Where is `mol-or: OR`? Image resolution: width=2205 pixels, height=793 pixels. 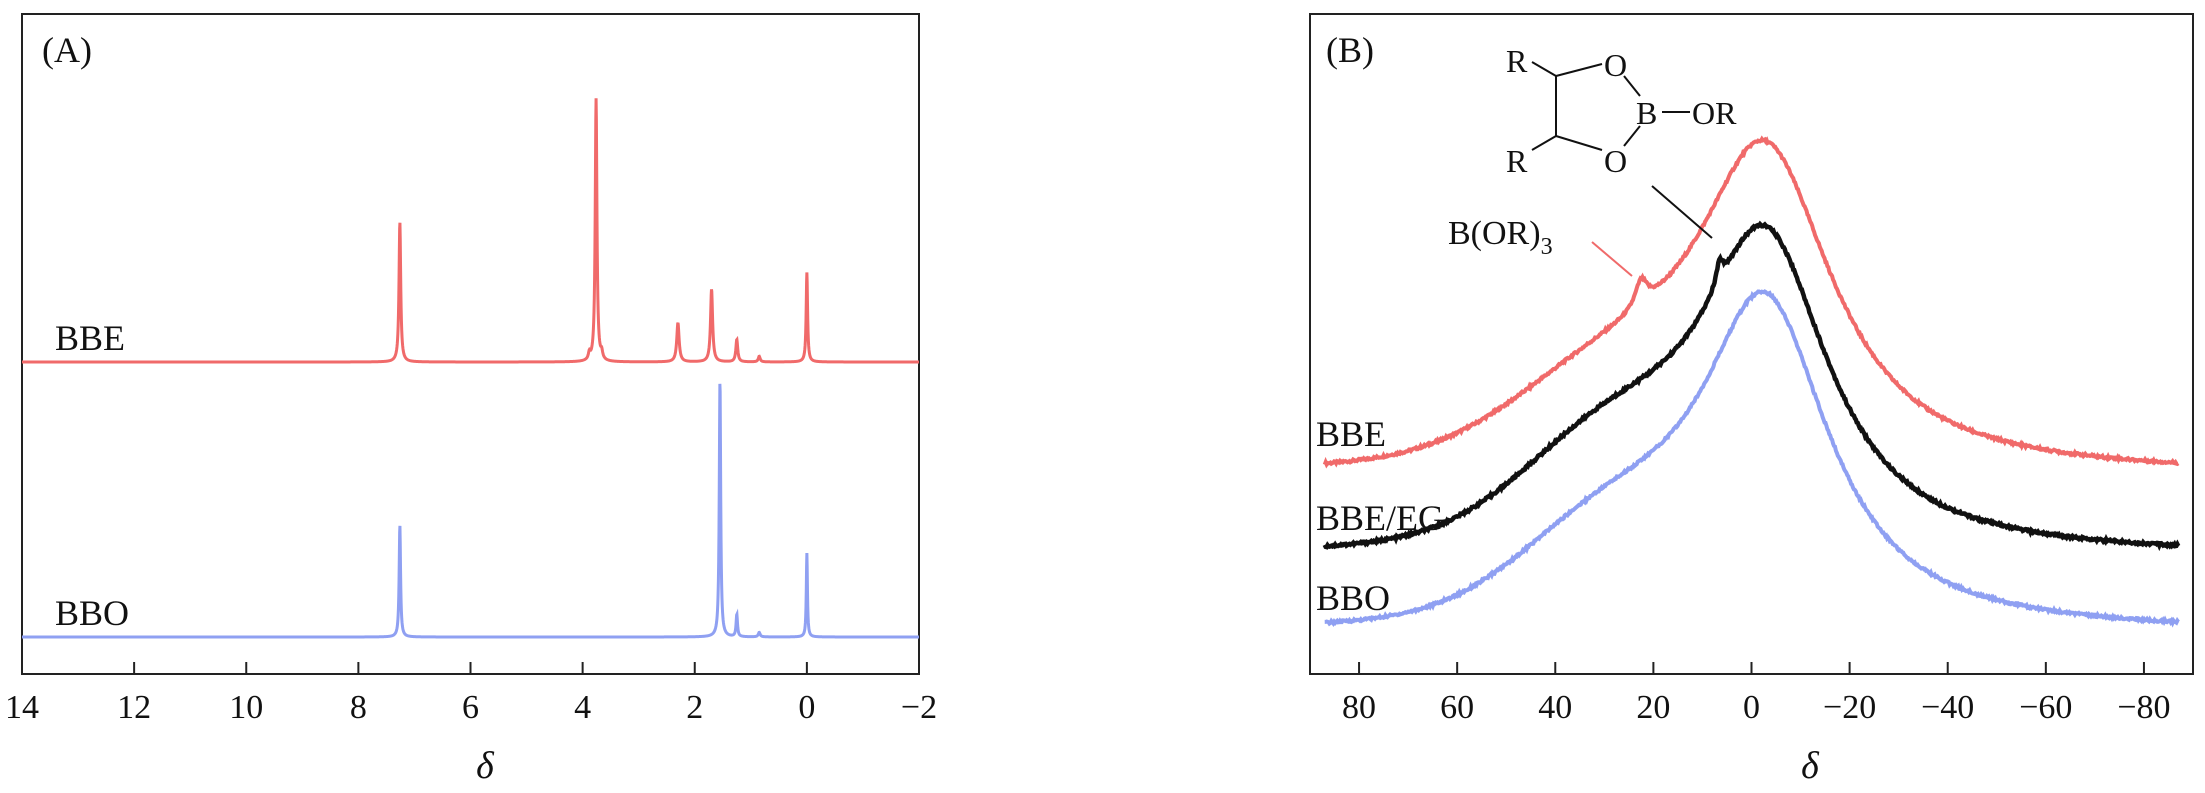
mol-or: OR is located at coordinates (1714, 113).